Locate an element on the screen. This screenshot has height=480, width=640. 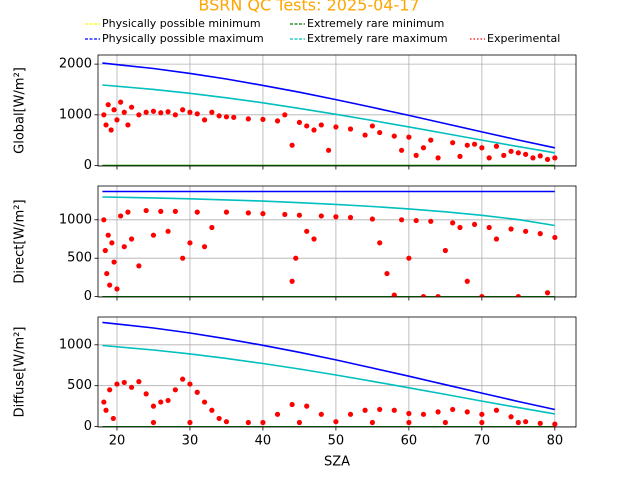
y-axis-label: Global[W/m²] is located at coordinates (20, 110).